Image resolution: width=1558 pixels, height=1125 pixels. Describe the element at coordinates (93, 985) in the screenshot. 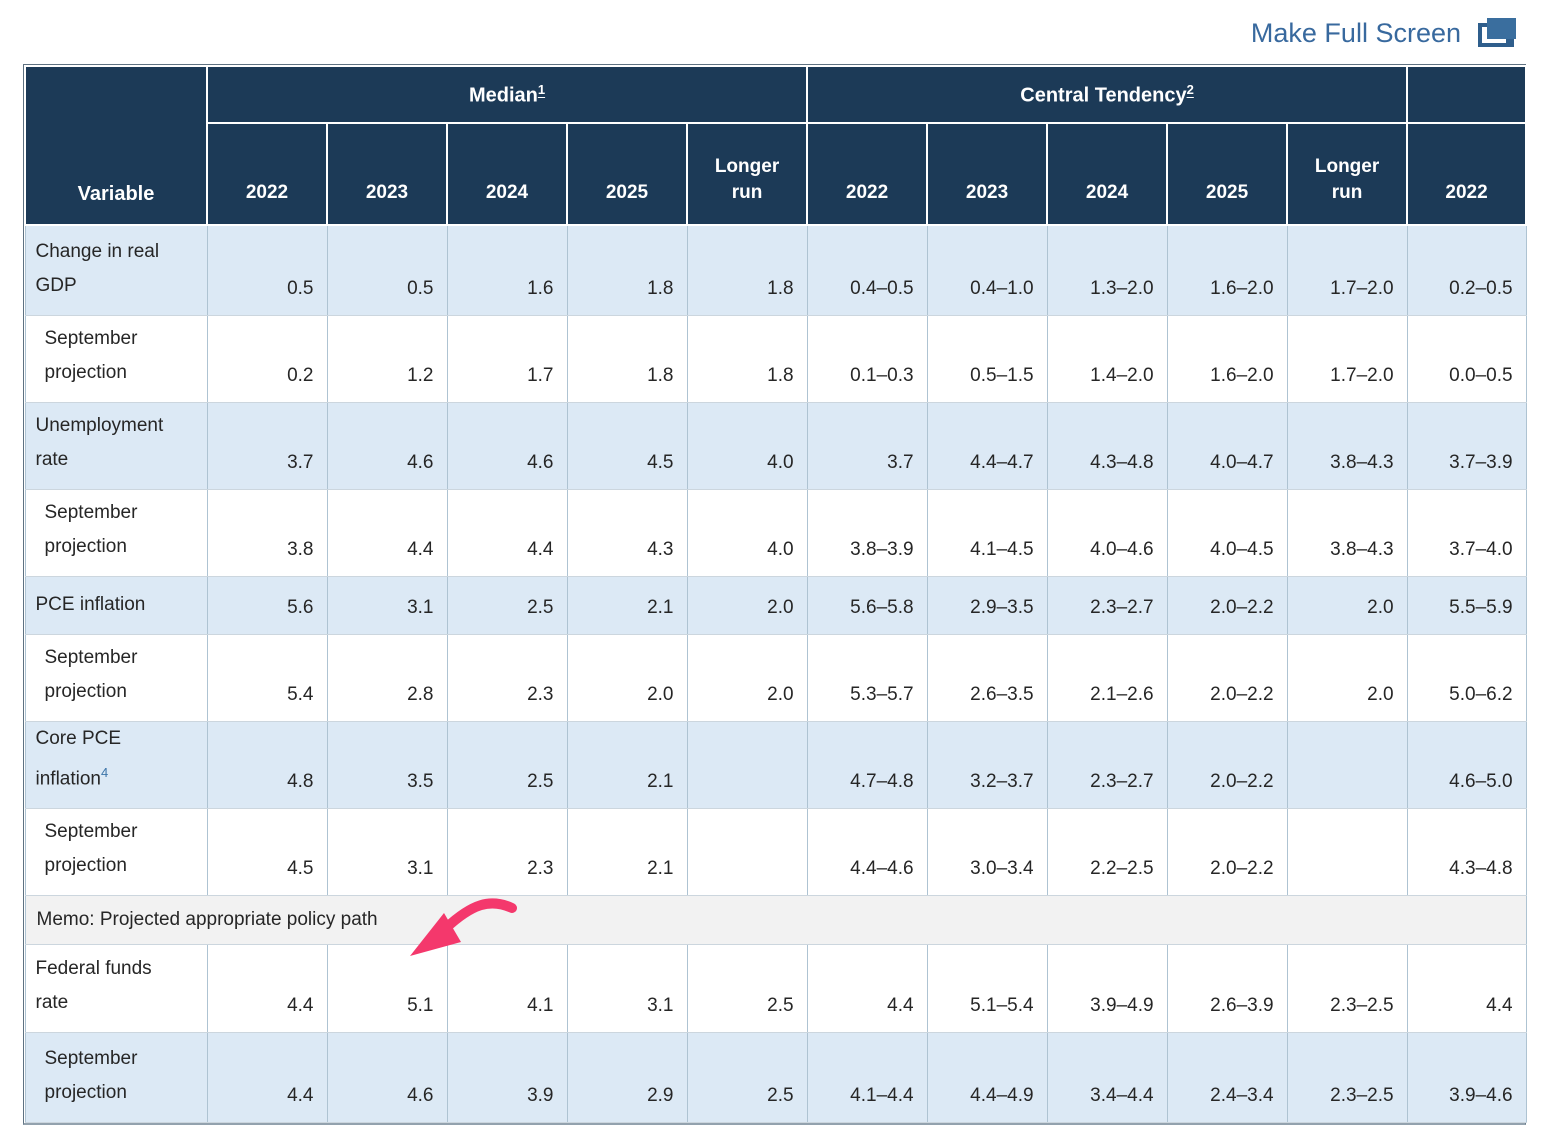

I see `row-label-inner: Federal funds rate` at that location.